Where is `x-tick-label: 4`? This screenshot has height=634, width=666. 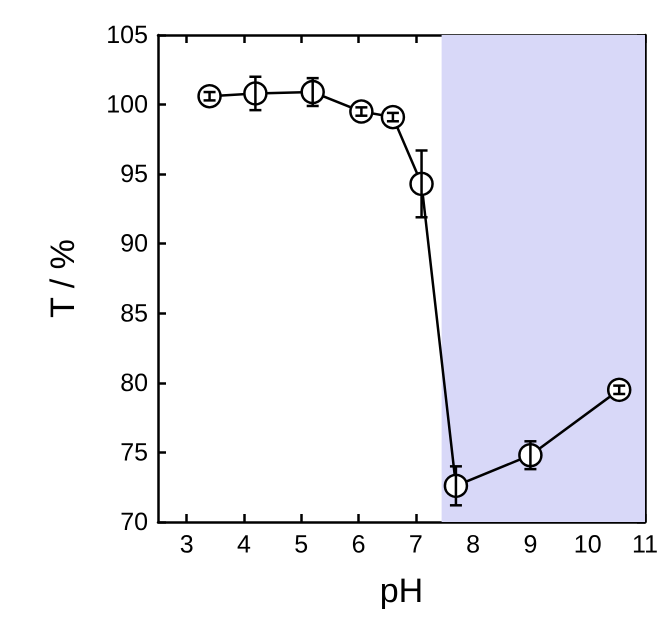
x-tick-label: 4 is located at coordinates (243, 544).